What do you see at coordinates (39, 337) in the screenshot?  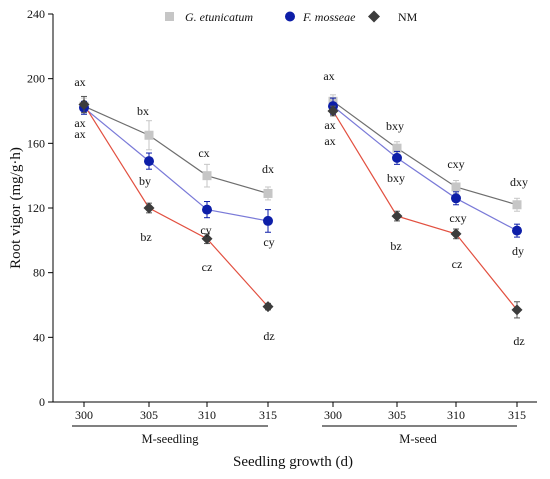 I see `y-tick-label: 40` at bounding box center [39, 337].